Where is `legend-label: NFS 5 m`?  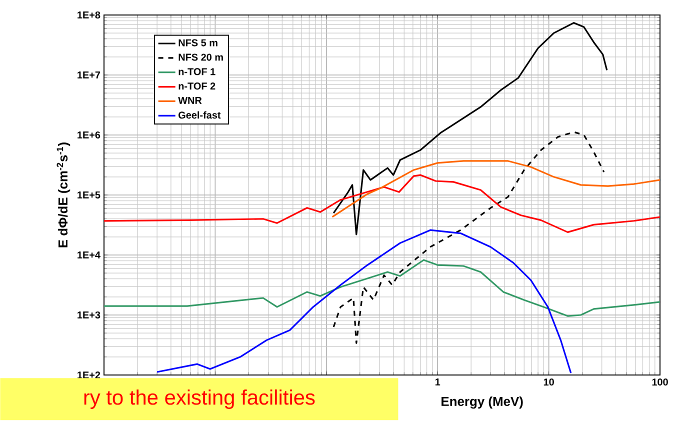
legend-label: NFS 5 m is located at coordinates (198, 42).